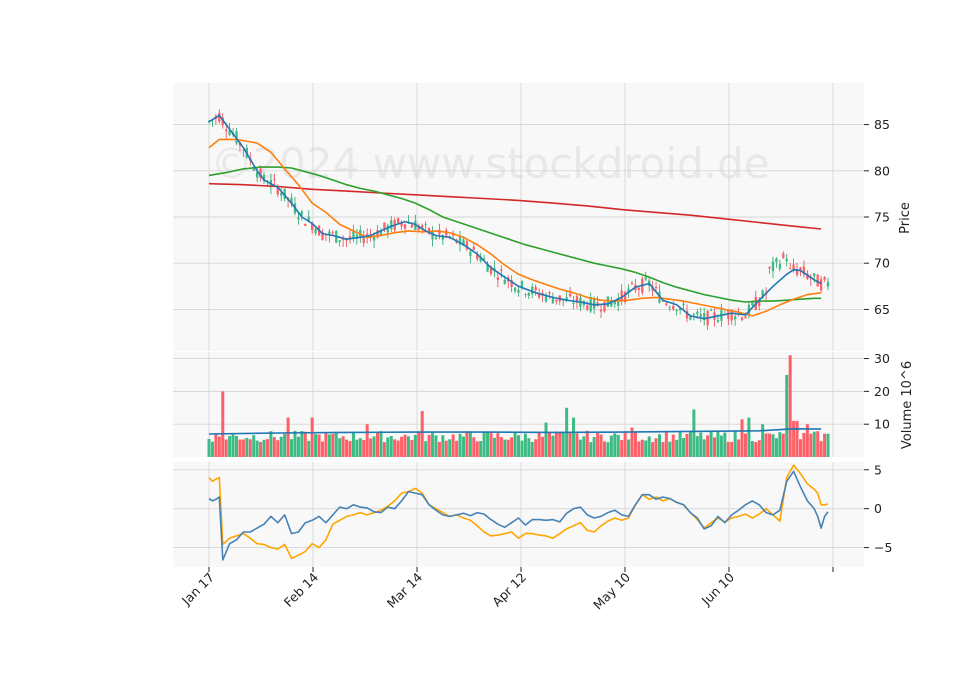 The height and width of the screenshot is (690, 960). Describe the element at coordinates (882, 309) in the screenshot. I see `price-tick-label-0: 65` at that location.